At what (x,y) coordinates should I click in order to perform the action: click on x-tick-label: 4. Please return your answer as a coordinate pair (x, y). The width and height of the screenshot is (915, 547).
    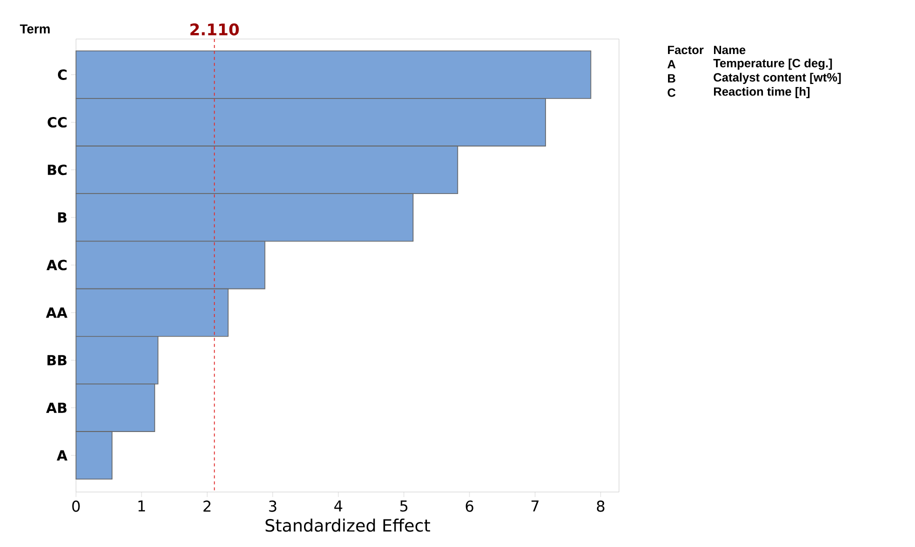
    Looking at the image, I should click on (338, 506).